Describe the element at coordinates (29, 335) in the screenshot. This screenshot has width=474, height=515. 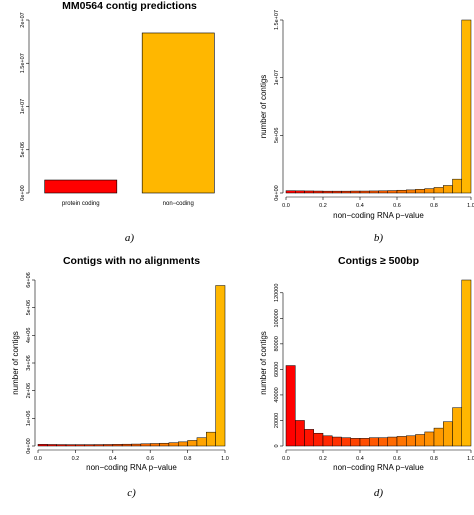
I see `y-tick-label: 4e+06` at that location.